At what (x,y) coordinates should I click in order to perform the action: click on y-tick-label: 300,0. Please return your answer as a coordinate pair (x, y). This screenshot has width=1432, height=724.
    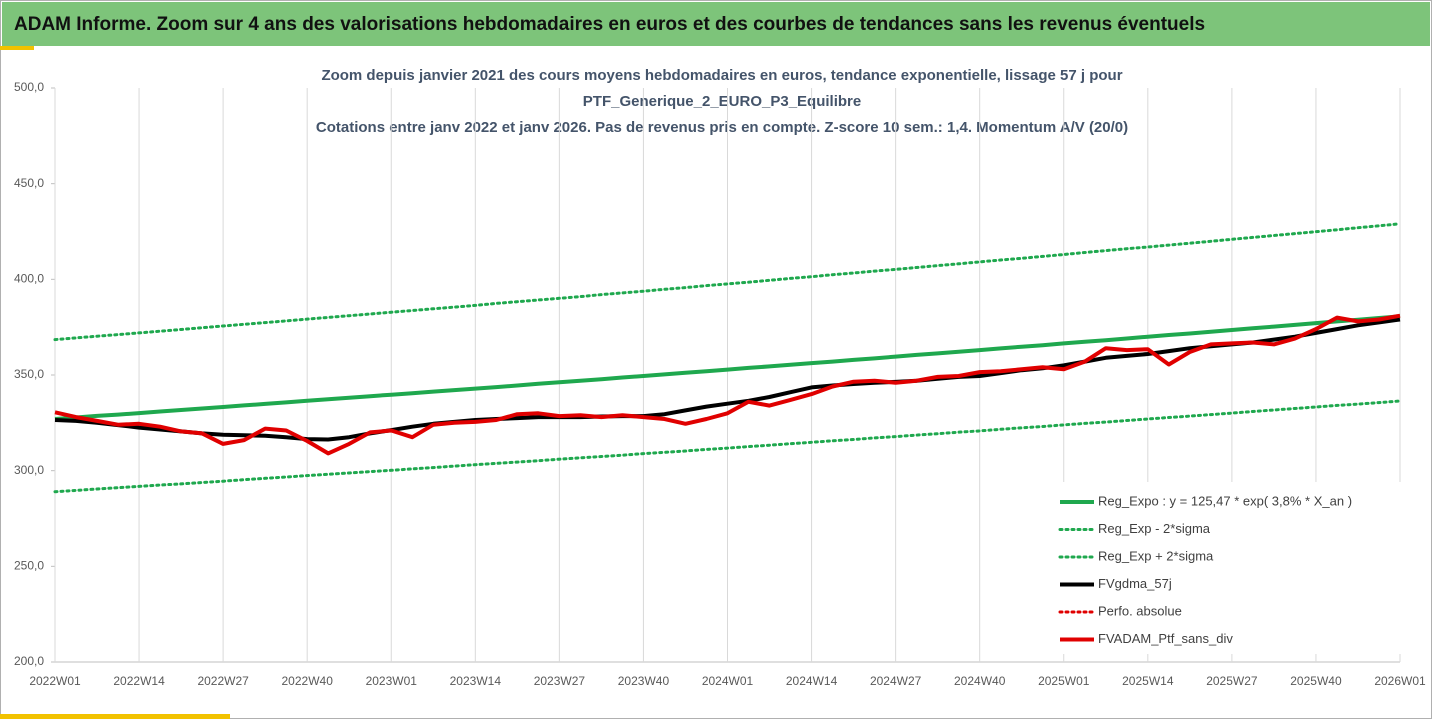
    Looking at the image, I should click on (29, 470).